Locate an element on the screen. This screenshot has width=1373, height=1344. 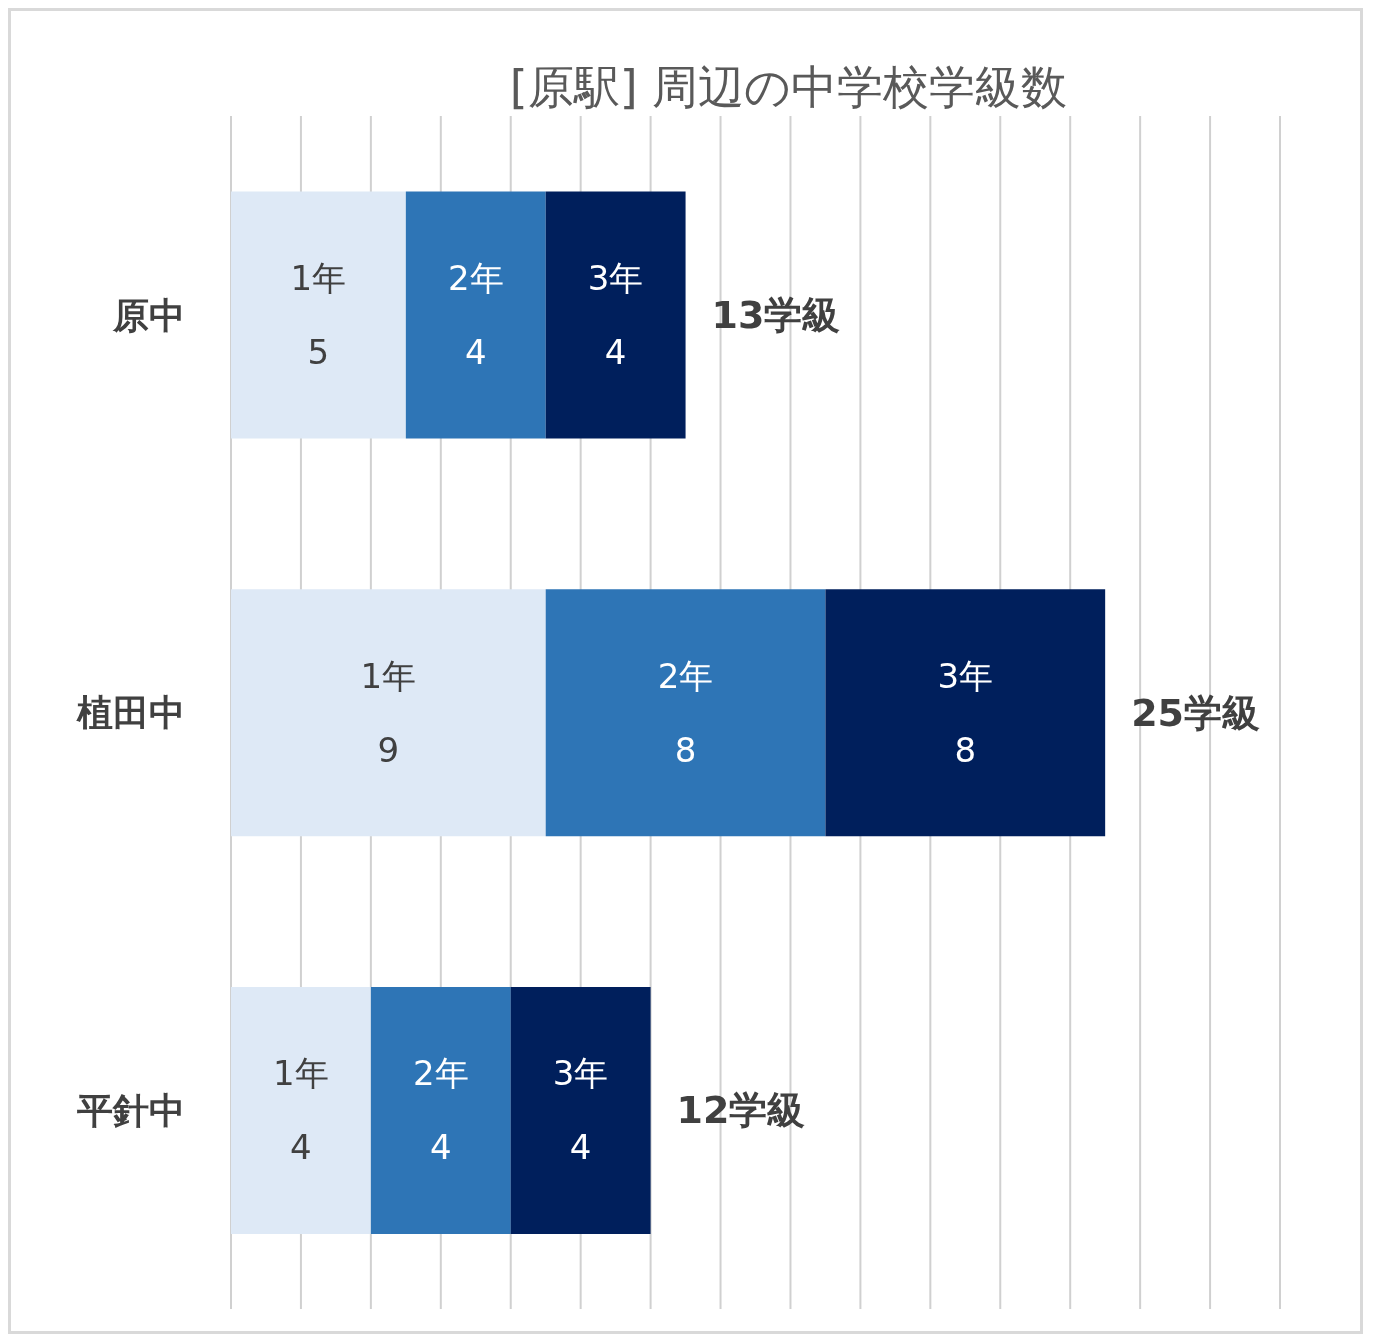
y-tick-label: 平針中 is located at coordinates (131, 1110).